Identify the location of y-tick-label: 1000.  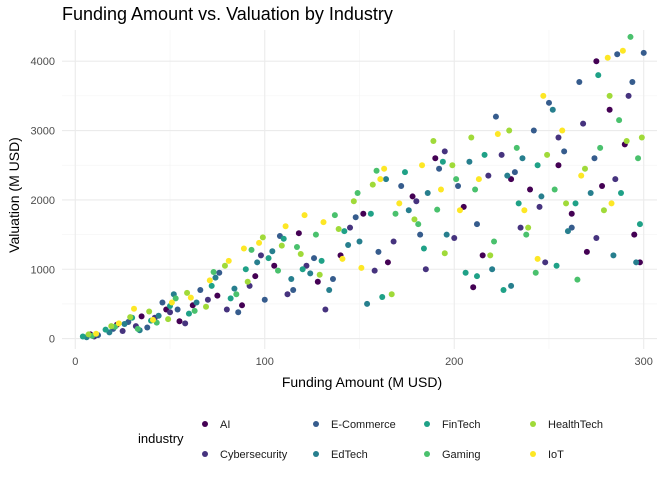
(43, 270).